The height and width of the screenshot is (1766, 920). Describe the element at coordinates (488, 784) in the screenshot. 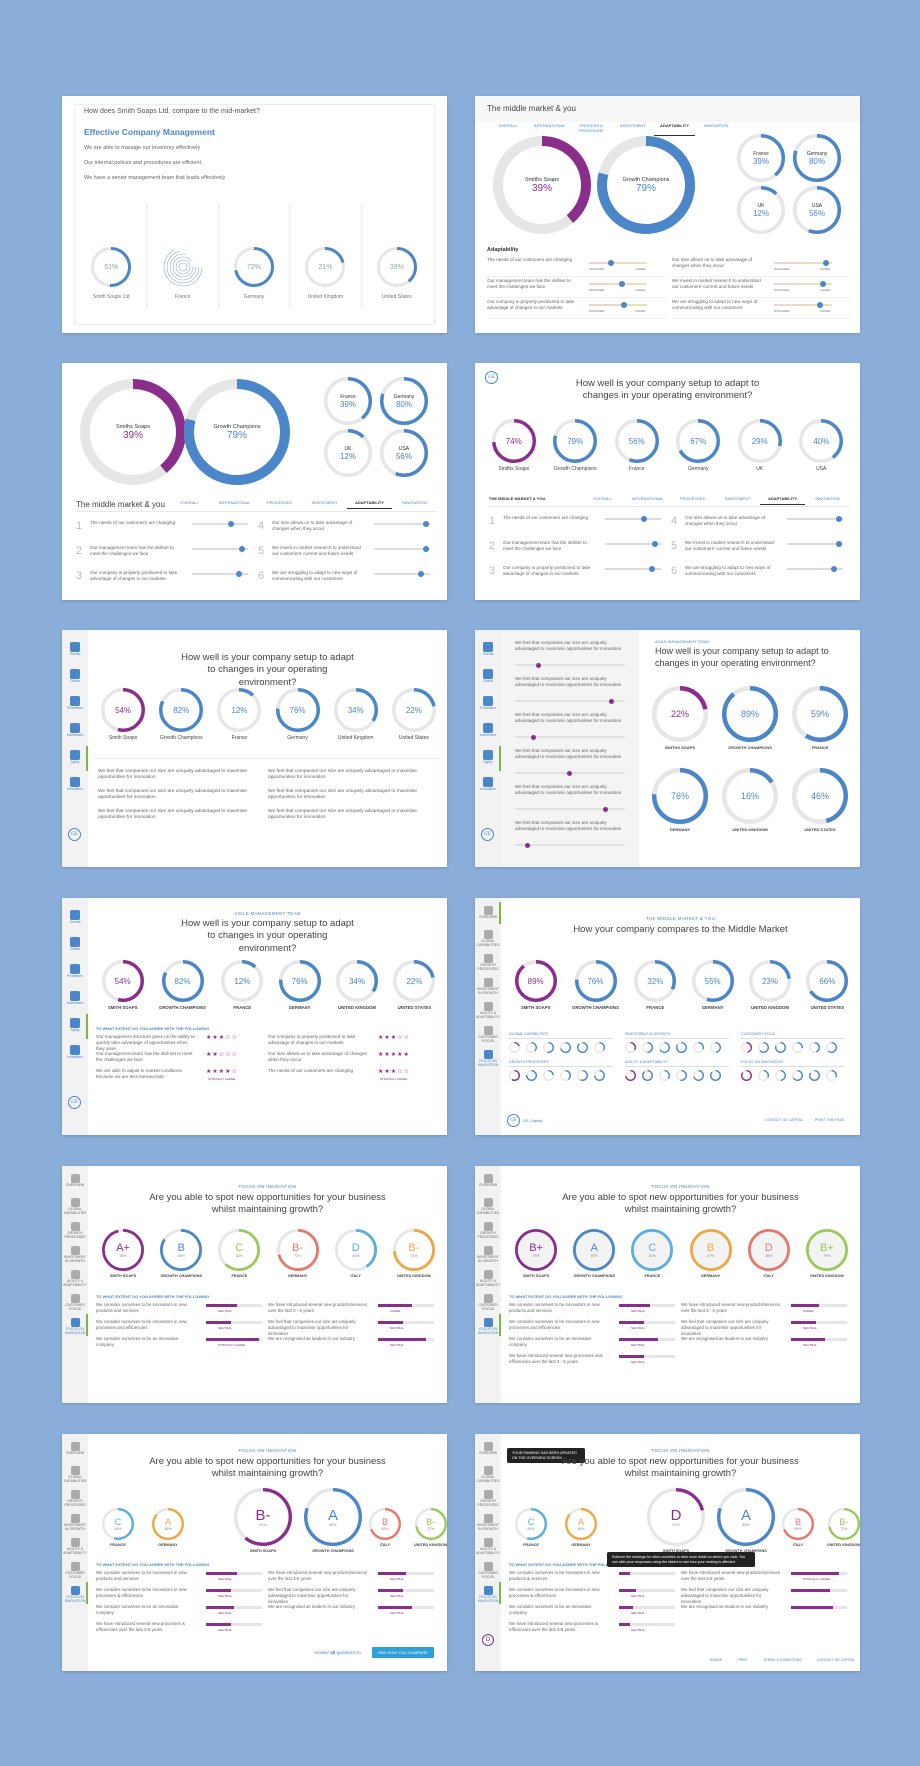

I see `sidebar-item-innovation: Innovation` at that location.